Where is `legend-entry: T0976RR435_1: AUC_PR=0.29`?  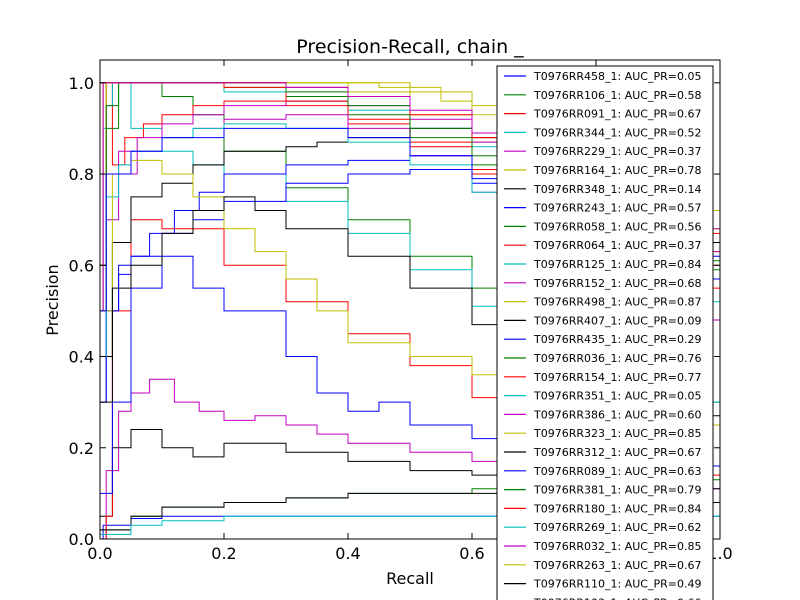
legend-entry: T0976RR435_1: AUC_PR=0.29 is located at coordinates (617, 339).